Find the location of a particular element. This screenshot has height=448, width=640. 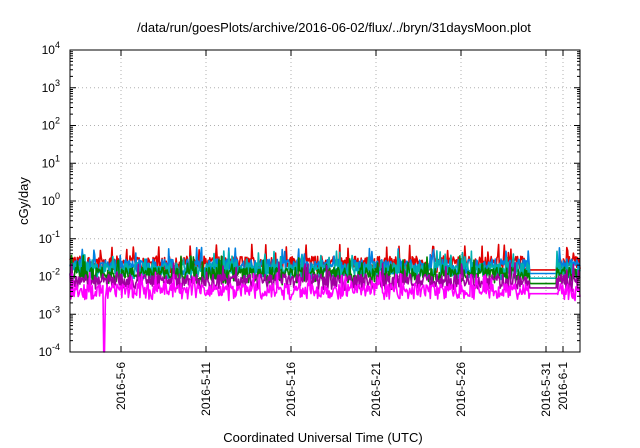

y-tick-exponent: -3 is located at coordinates (56, 309).